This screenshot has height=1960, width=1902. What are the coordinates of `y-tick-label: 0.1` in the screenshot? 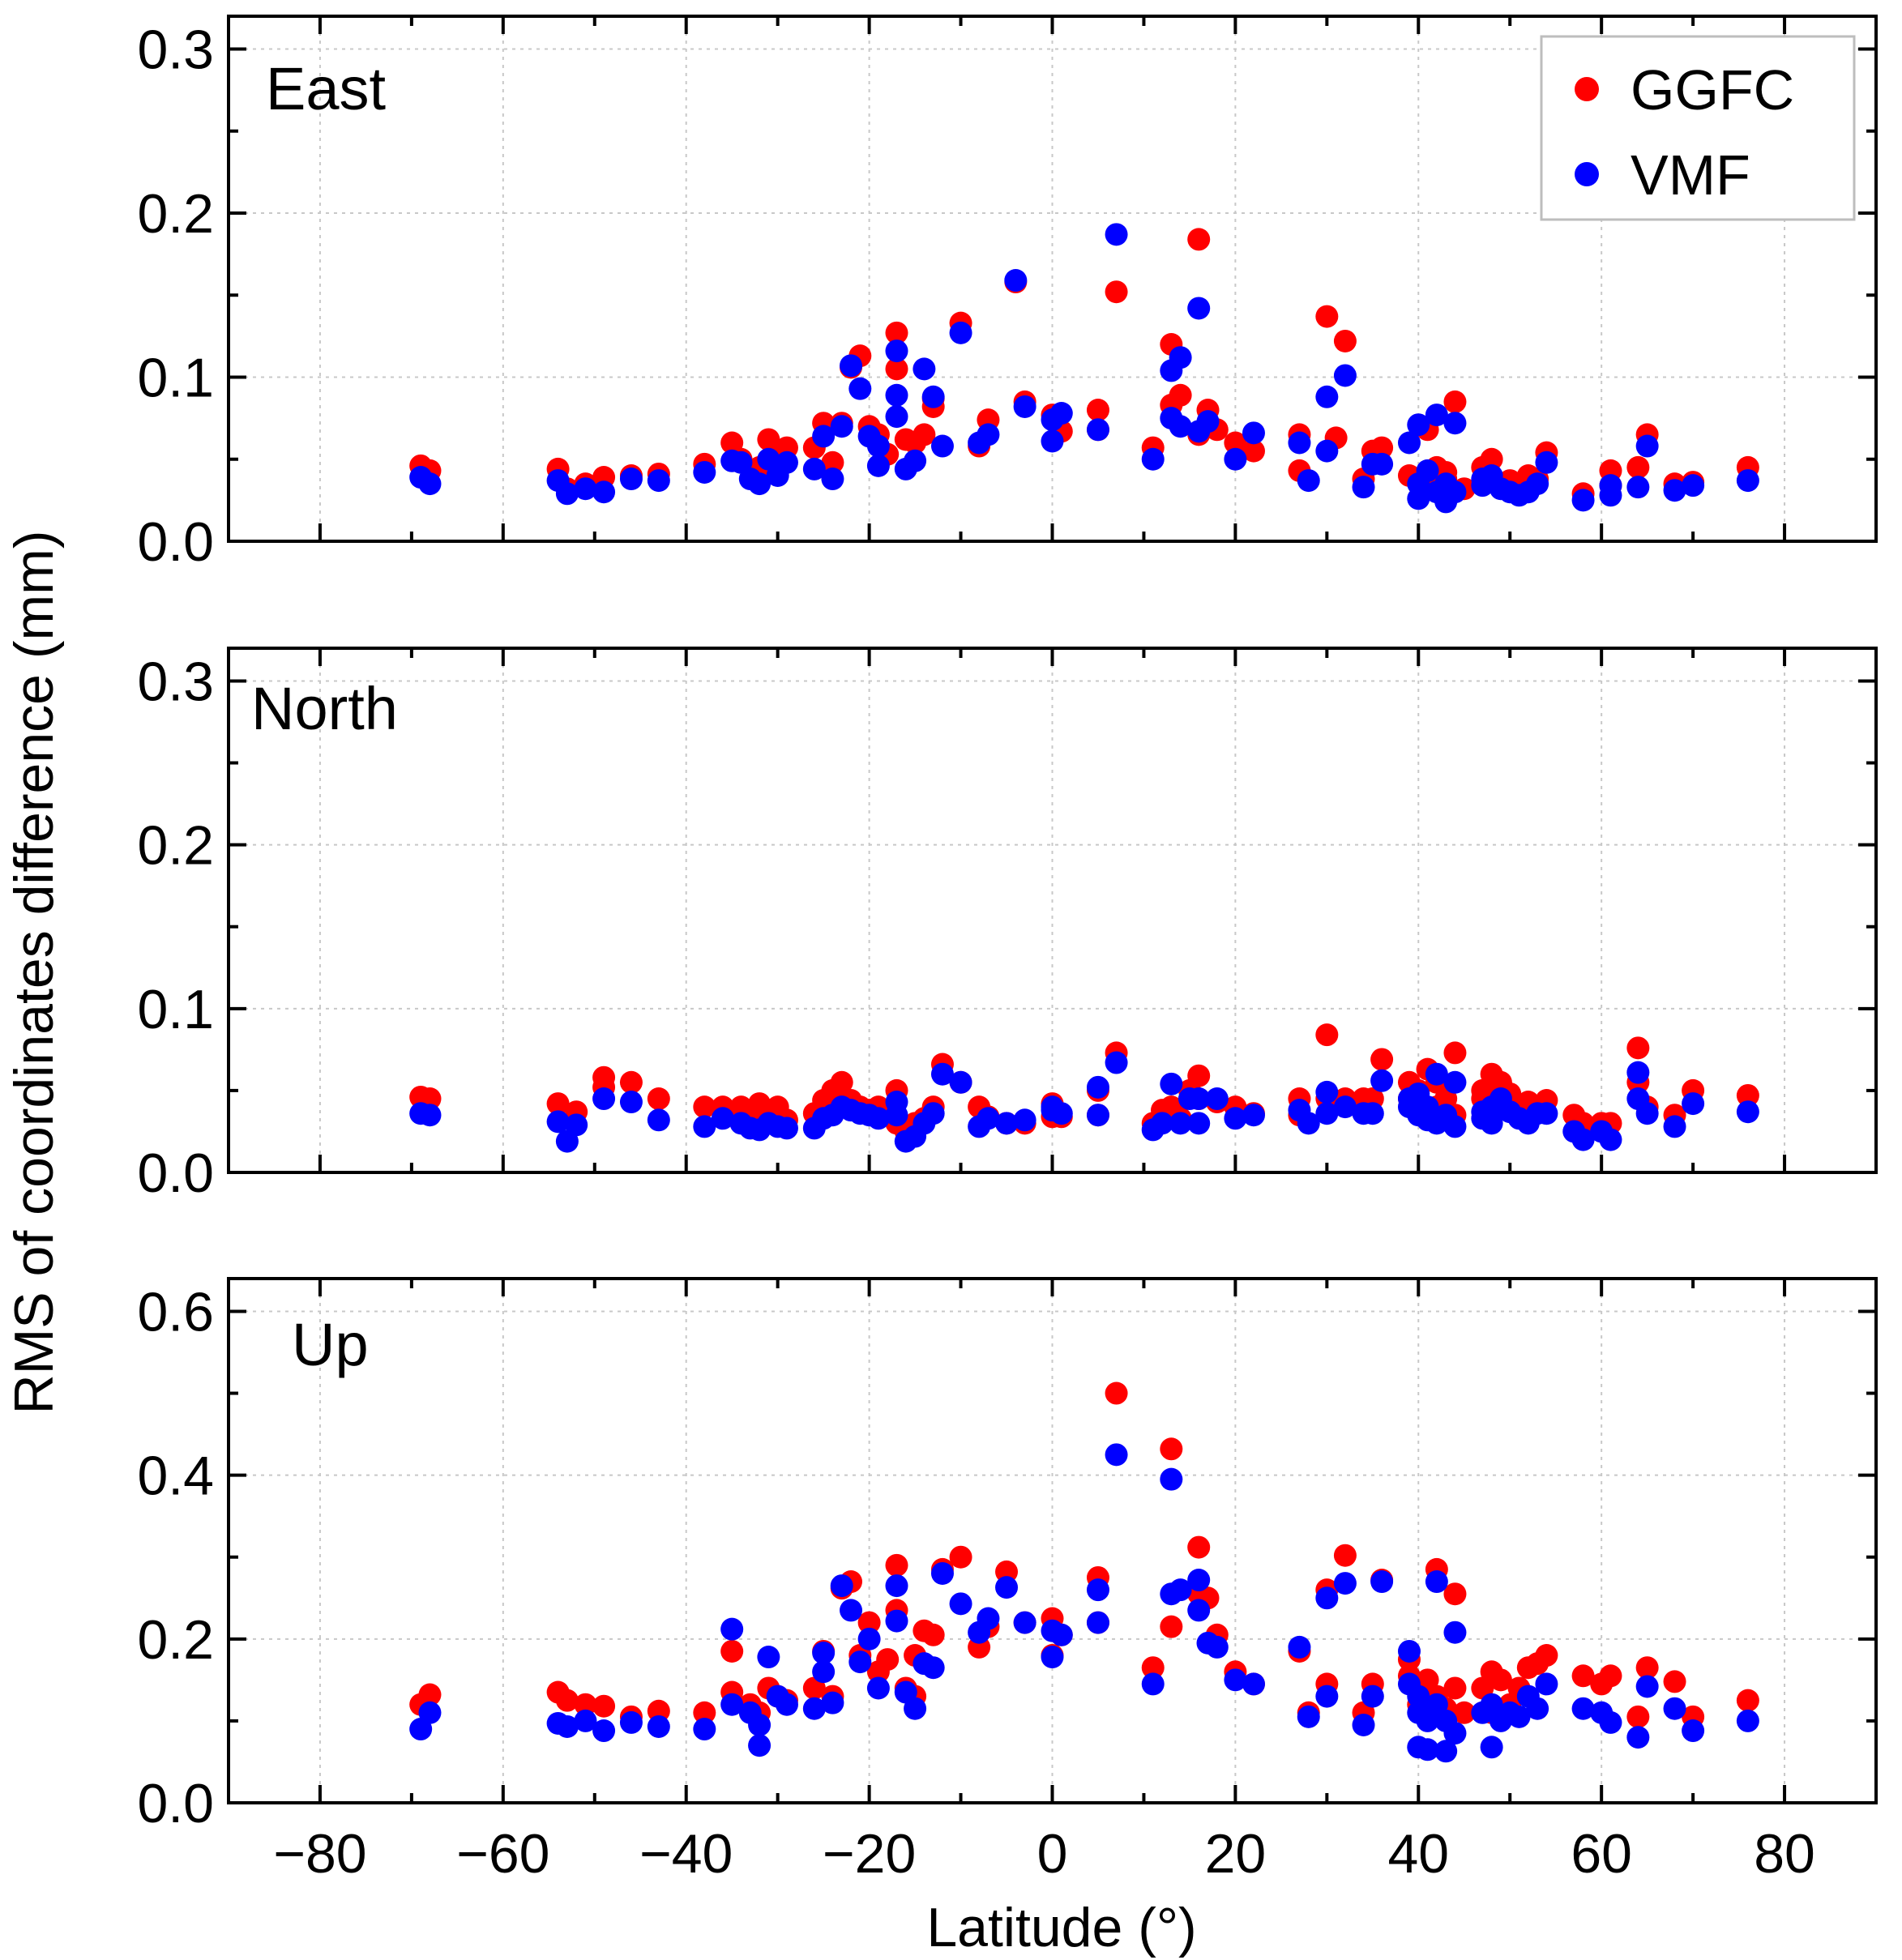 It's located at (175, 1009).